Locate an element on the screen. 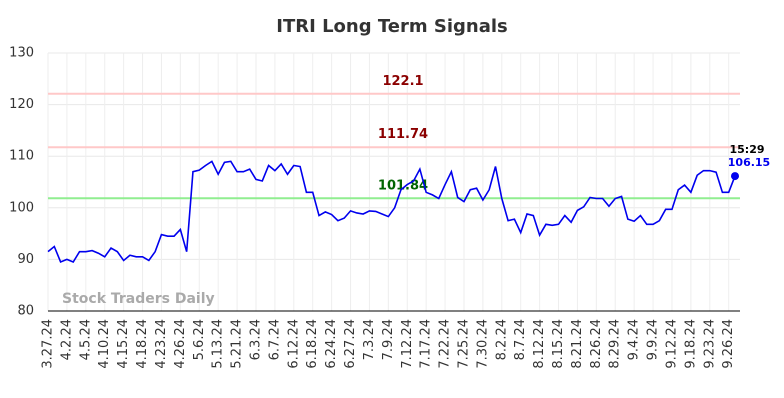  level-label: 111.74 is located at coordinates (403, 134).